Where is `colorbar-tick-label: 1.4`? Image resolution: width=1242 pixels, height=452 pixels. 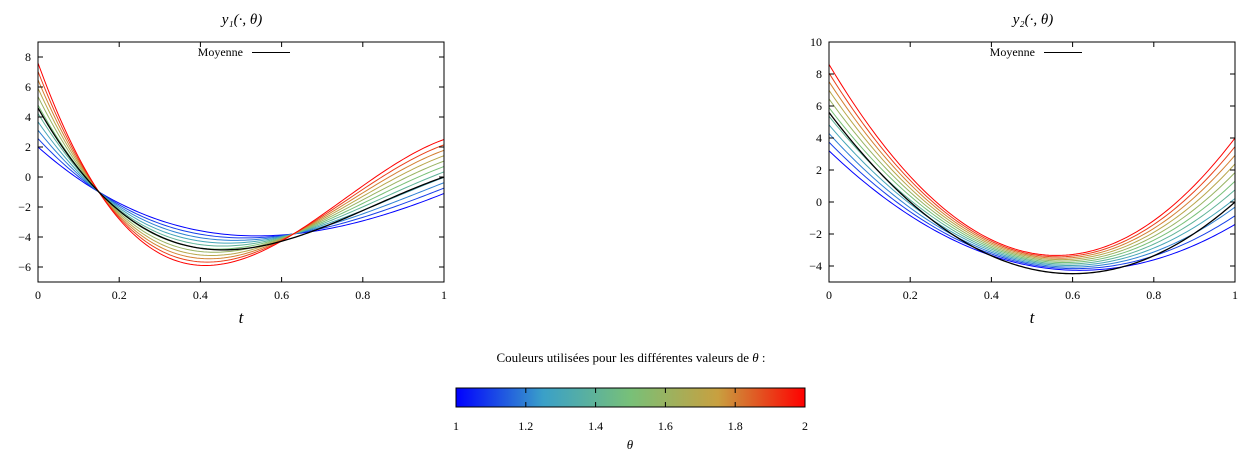
colorbar-tick-label: 1.4 is located at coordinates (595, 426).